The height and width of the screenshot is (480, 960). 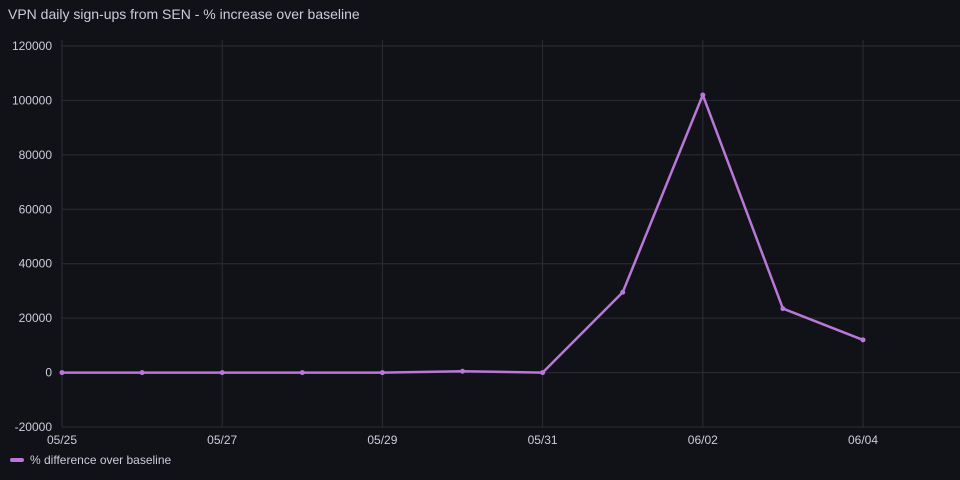 I want to click on y-axis-ticks: -20000 0 20000 40000 60000 80000 100000 120000, so click(x=32, y=236).